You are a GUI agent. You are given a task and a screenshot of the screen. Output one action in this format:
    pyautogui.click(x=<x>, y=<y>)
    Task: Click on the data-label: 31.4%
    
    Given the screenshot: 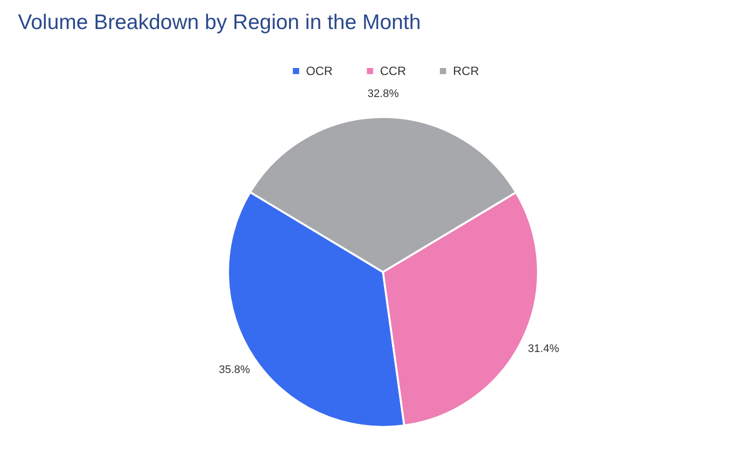 What is the action you would take?
    pyautogui.click(x=544, y=348)
    